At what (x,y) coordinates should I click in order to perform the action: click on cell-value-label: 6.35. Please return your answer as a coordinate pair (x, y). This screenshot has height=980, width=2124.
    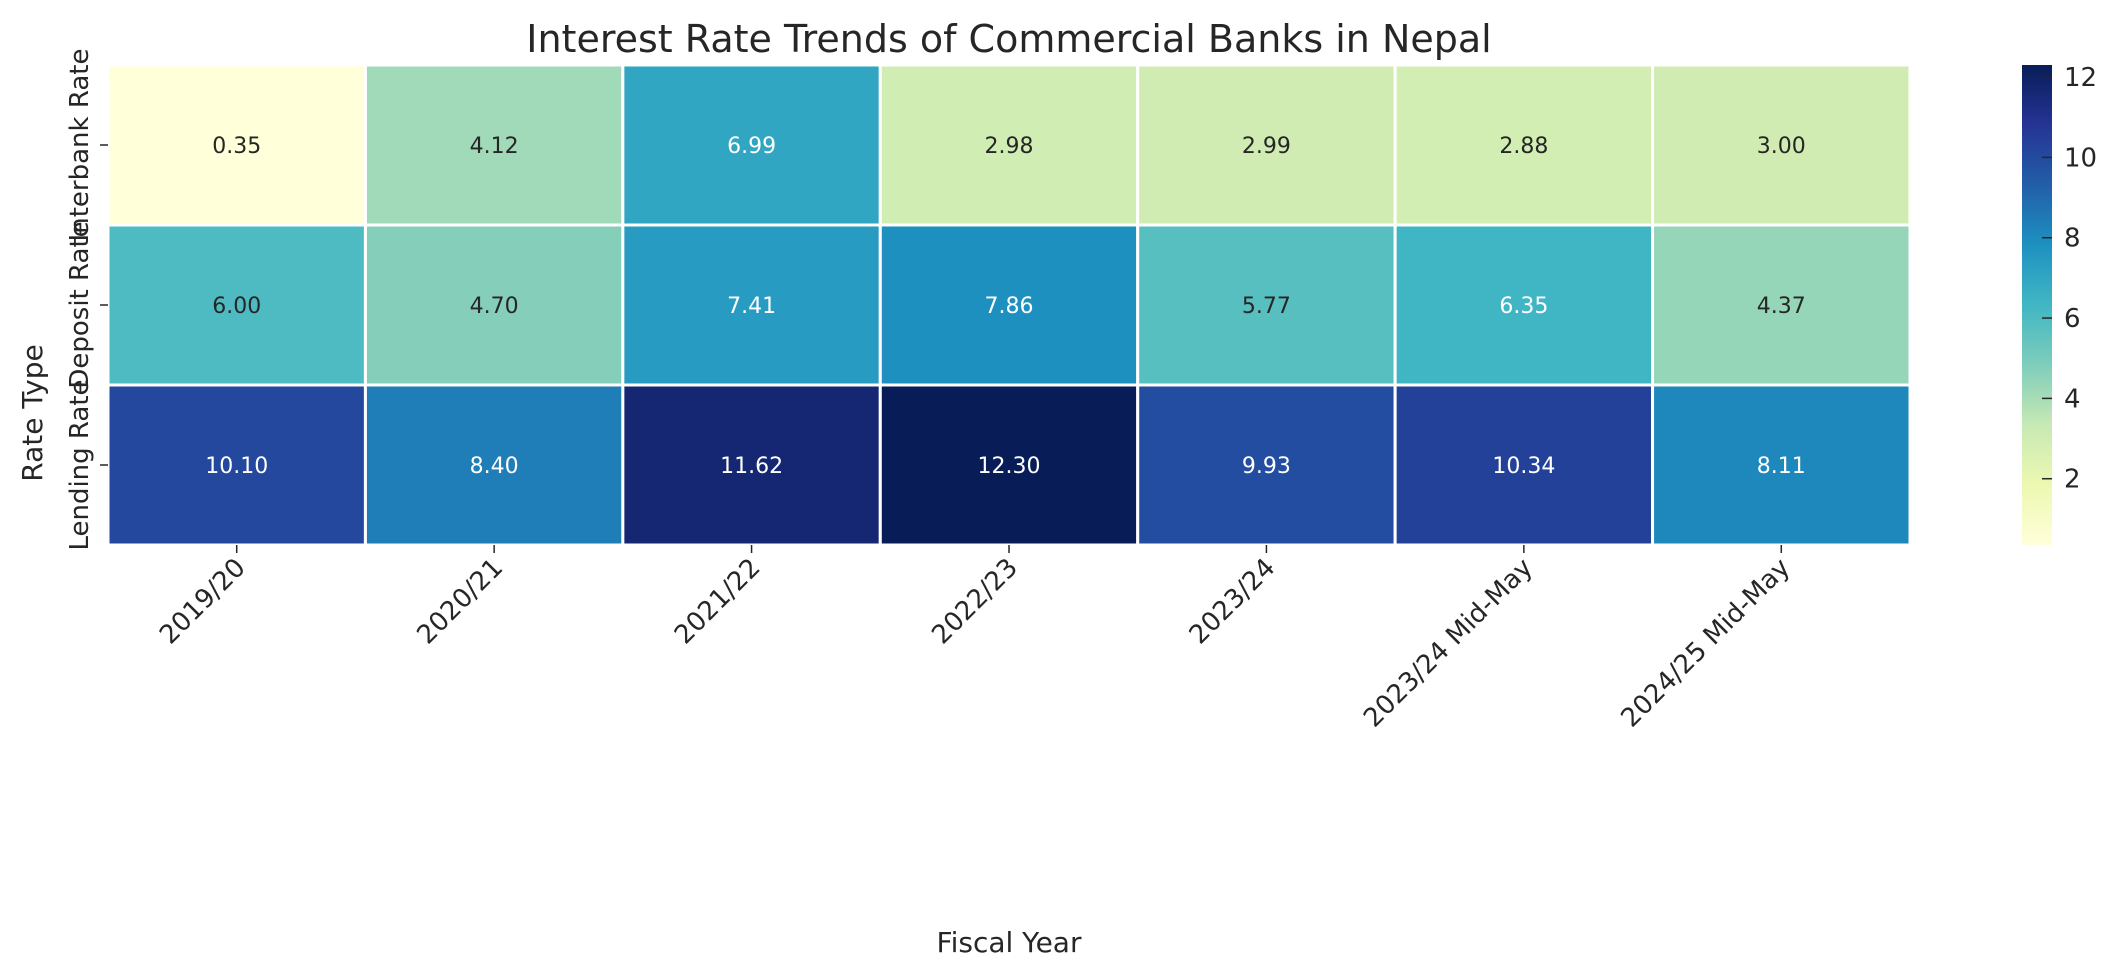
    Looking at the image, I should click on (1523, 306).